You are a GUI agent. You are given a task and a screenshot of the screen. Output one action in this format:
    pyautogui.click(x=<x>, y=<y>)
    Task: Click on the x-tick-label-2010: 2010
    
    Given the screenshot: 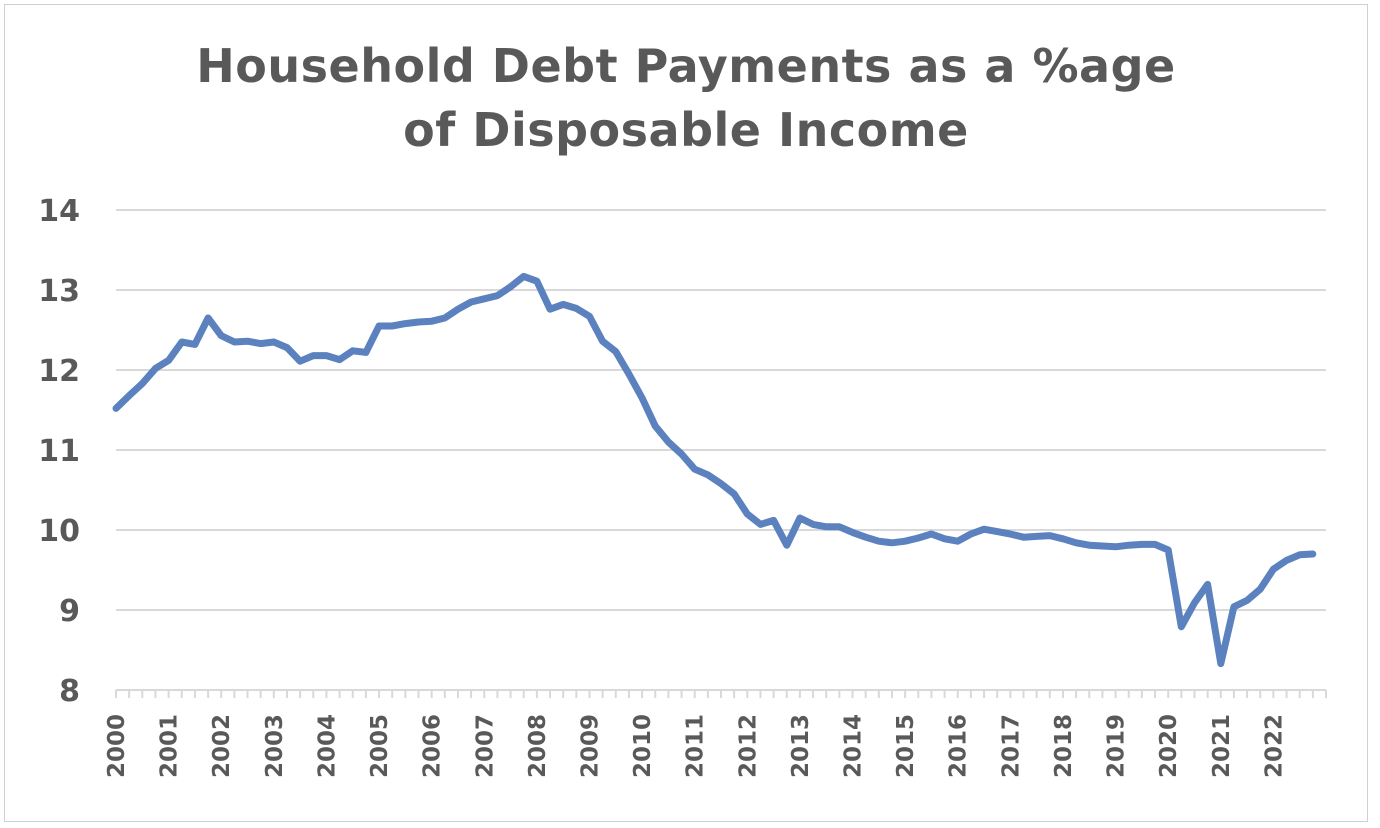 What is the action you would take?
    pyautogui.click(x=643, y=746)
    